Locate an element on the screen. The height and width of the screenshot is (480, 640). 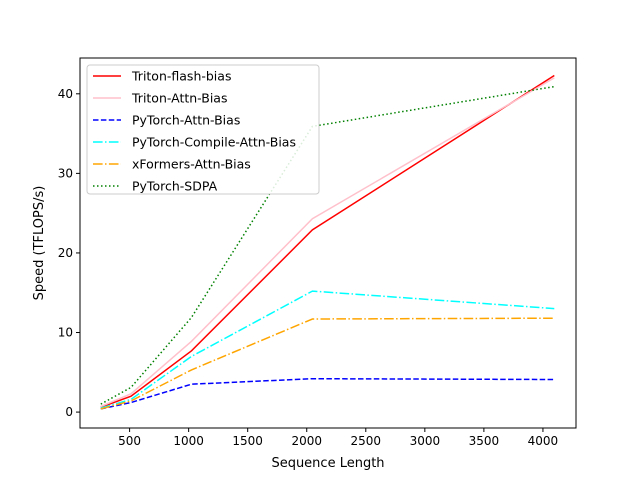
x-tick-label: 3500 is located at coordinates (484, 441).